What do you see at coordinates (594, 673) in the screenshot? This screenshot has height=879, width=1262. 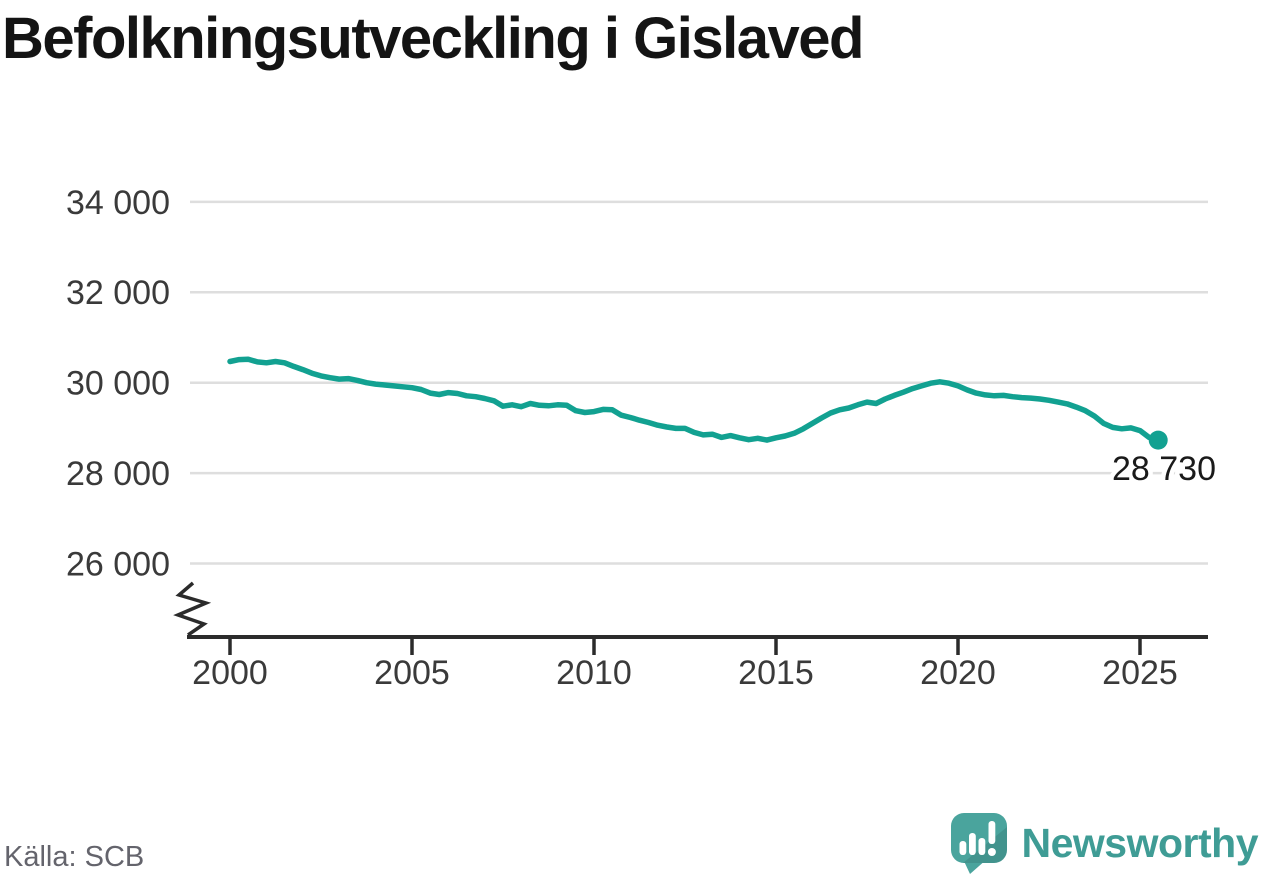 I see `x-axis-tick-label: 2010` at bounding box center [594, 673].